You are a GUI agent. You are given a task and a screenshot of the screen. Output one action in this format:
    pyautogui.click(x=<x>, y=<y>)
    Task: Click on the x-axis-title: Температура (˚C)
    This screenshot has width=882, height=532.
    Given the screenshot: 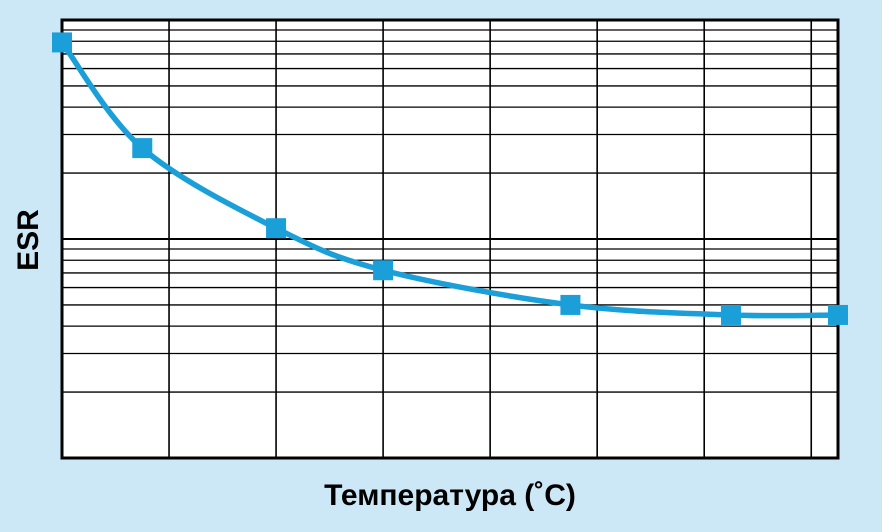 What is the action you would take?
    pyautogui.click(x=450, y=495)
    